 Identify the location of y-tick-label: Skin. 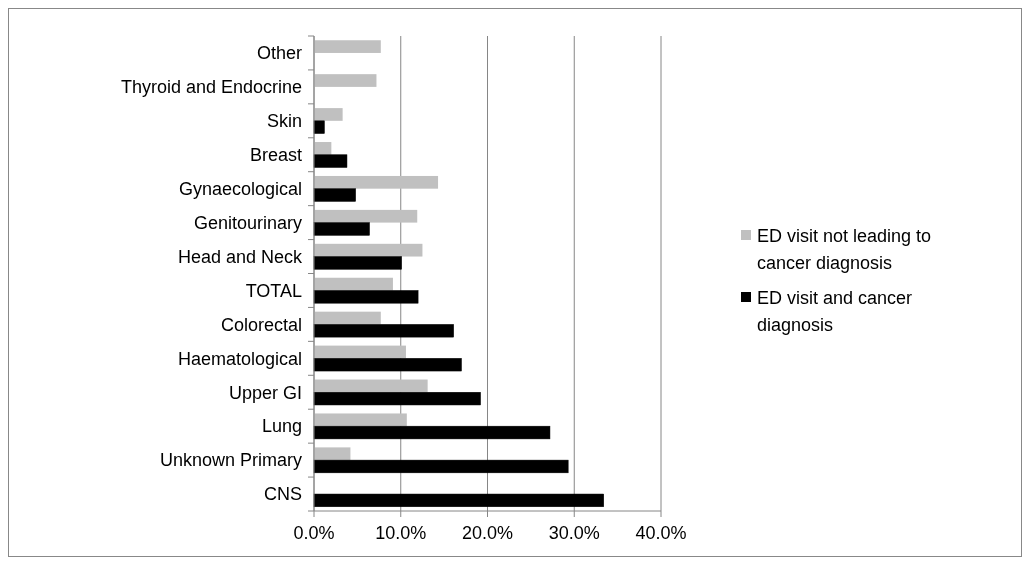
(284, 121).